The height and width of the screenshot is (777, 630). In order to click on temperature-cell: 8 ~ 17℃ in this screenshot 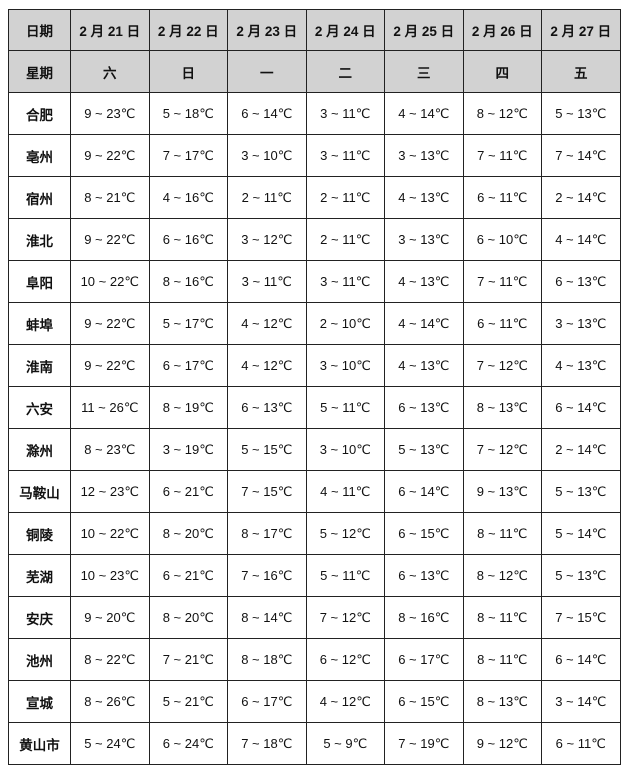, I will do `click(267, 533)`.